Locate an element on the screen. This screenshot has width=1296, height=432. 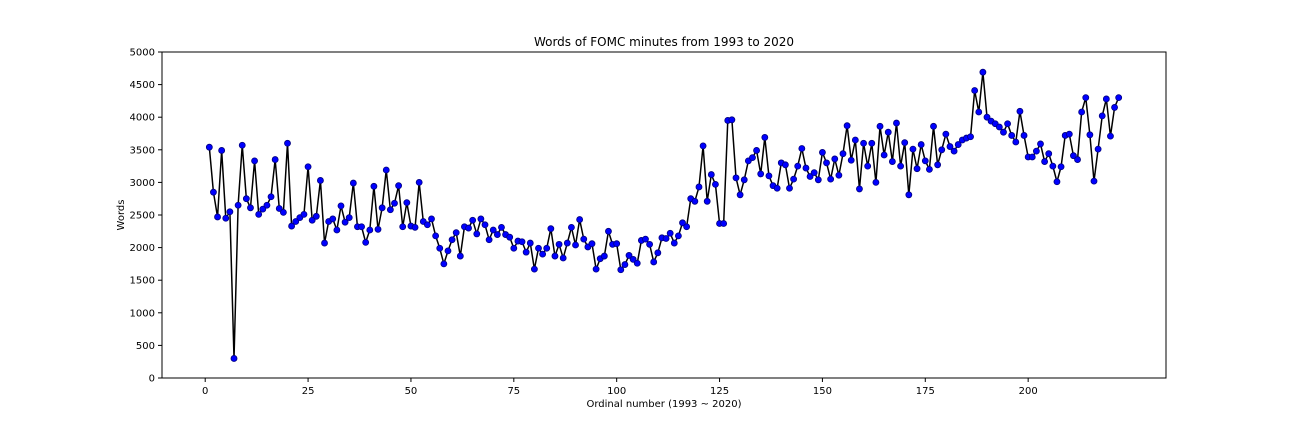
y-tick-label: 3500 is located at coordinates (142, 150).